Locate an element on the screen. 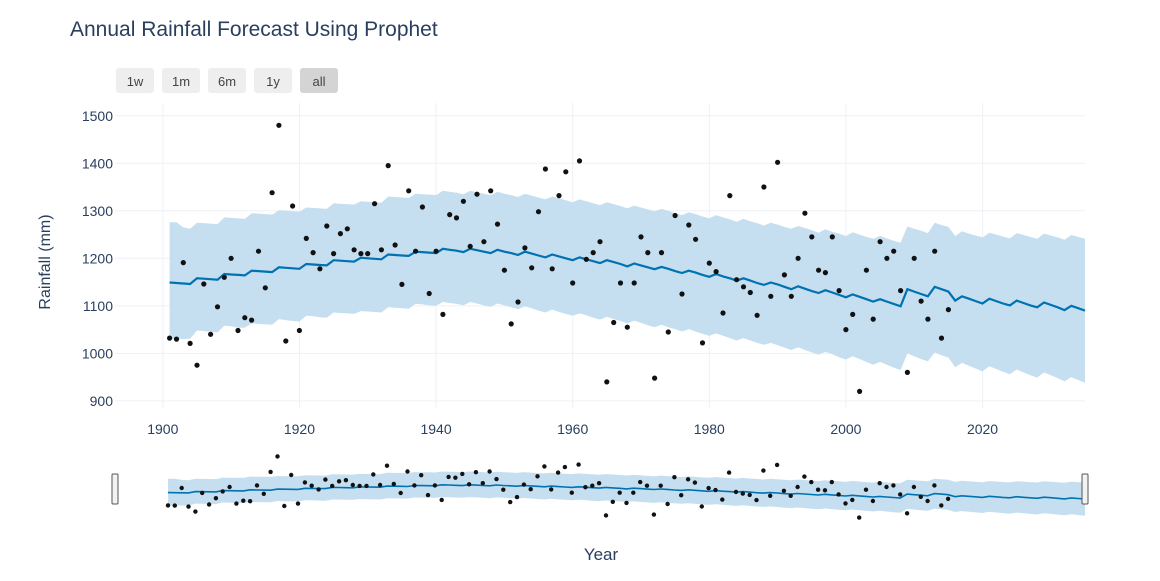  range-button-label: 1m is located at coordinates (181, 81).